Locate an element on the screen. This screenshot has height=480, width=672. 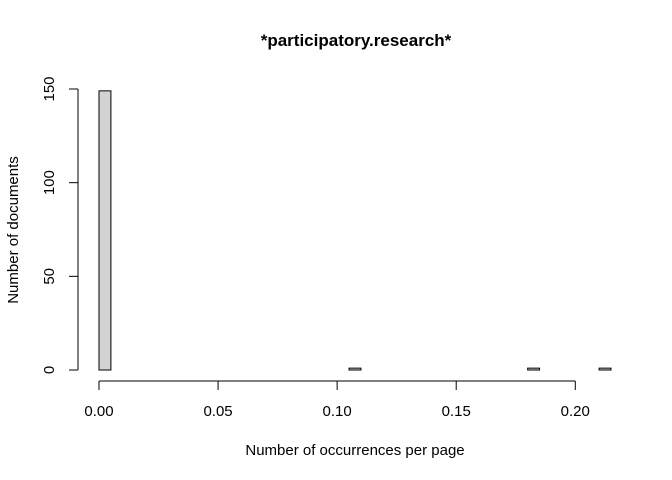
y-tick-label: 150 is located at coordinates (49, 88).